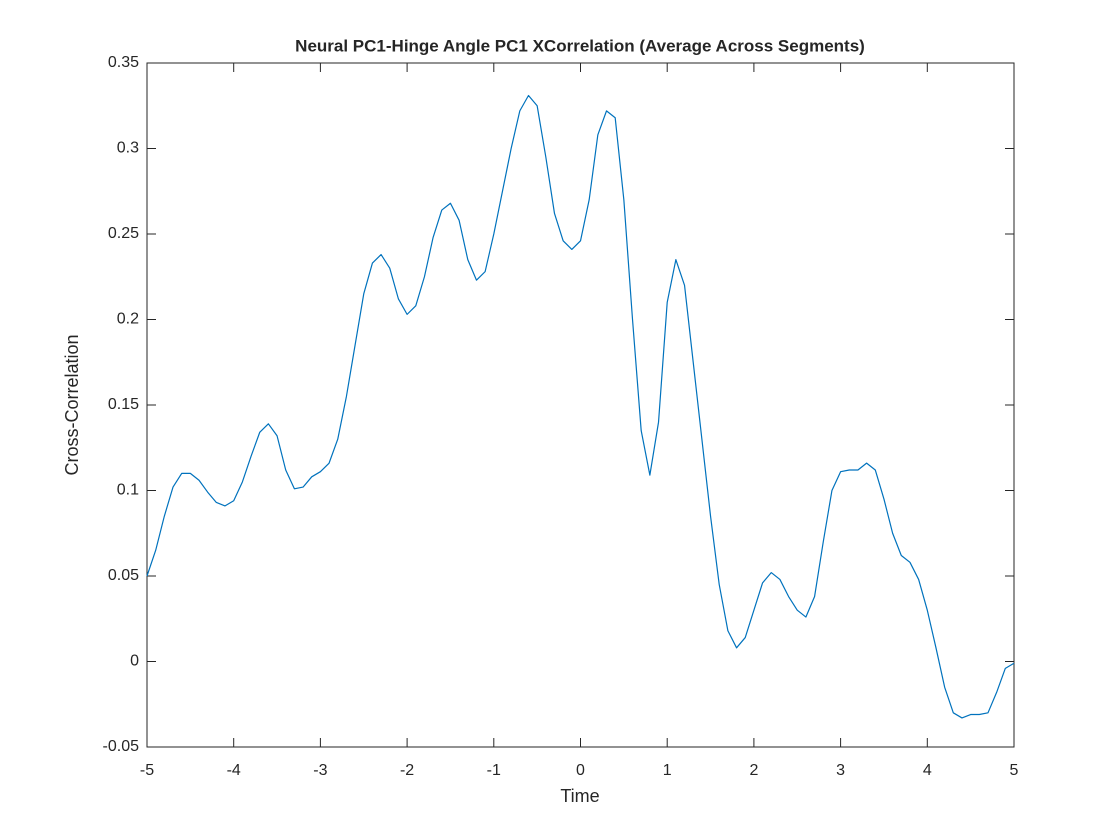 This screenshot has height=840, width=1120. I want to click on x-tick-label: -2, so click(407, 770).